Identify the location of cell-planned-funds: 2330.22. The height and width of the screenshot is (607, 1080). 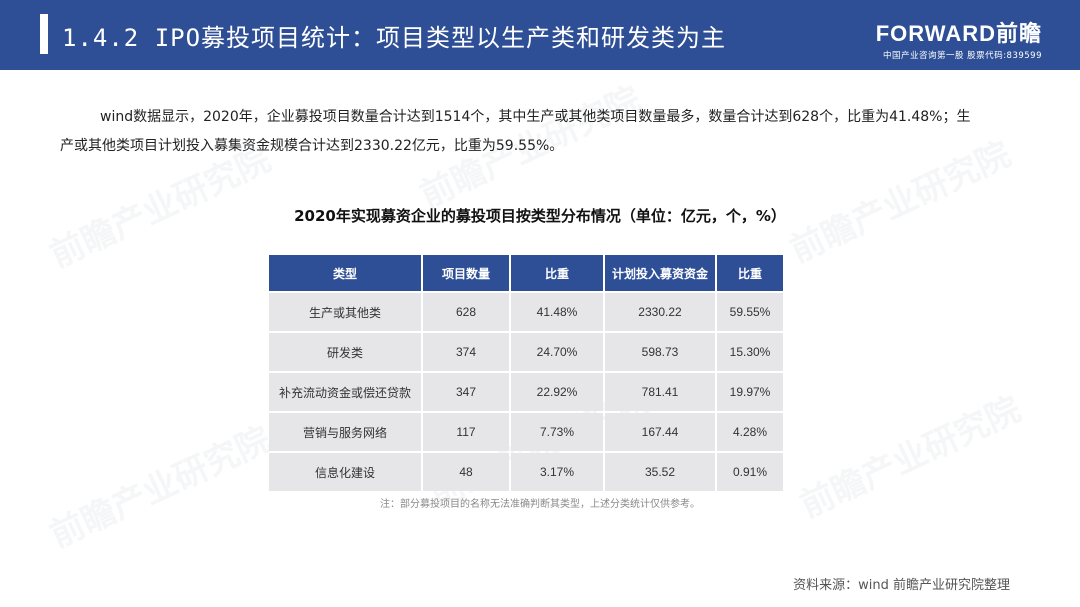
(660, 312).